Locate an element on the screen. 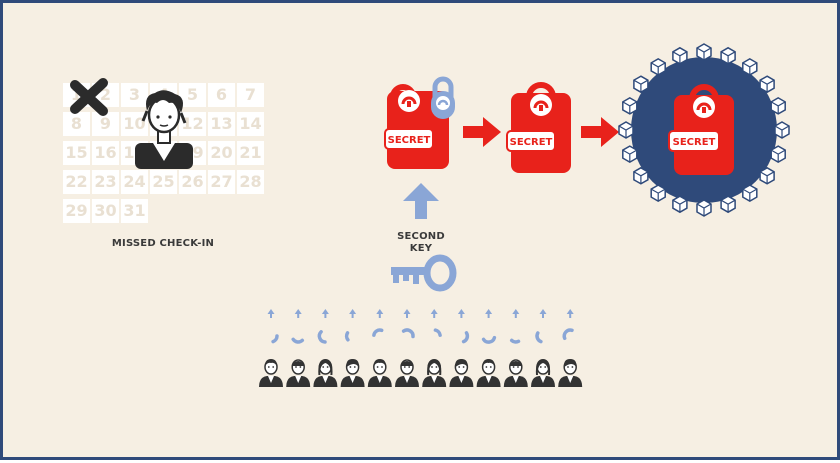 Image resolution: width=840 pixels, height=463 pixels. calendar-day: 15 is located at coordinates (76, 153).